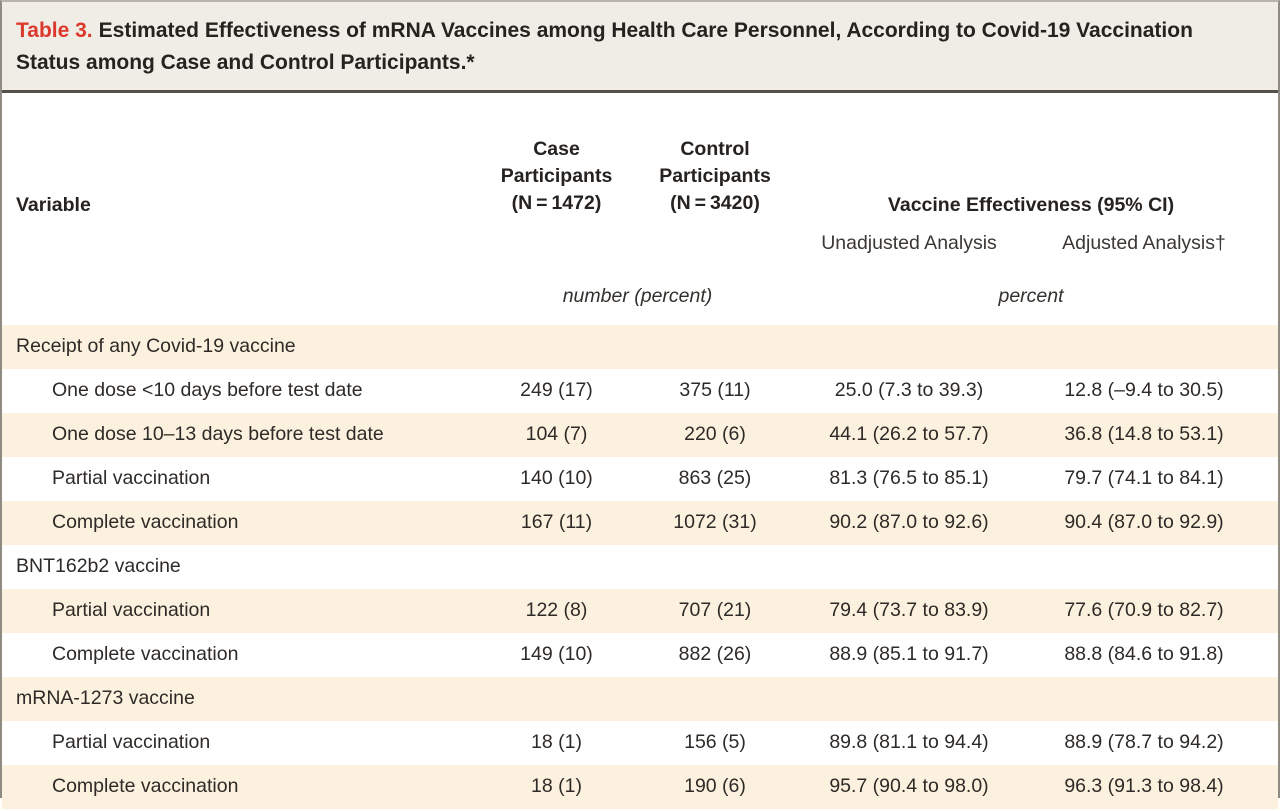 The image size is (1280, 811). I want to click on column-header-variable: Variable, so click(53, 204).